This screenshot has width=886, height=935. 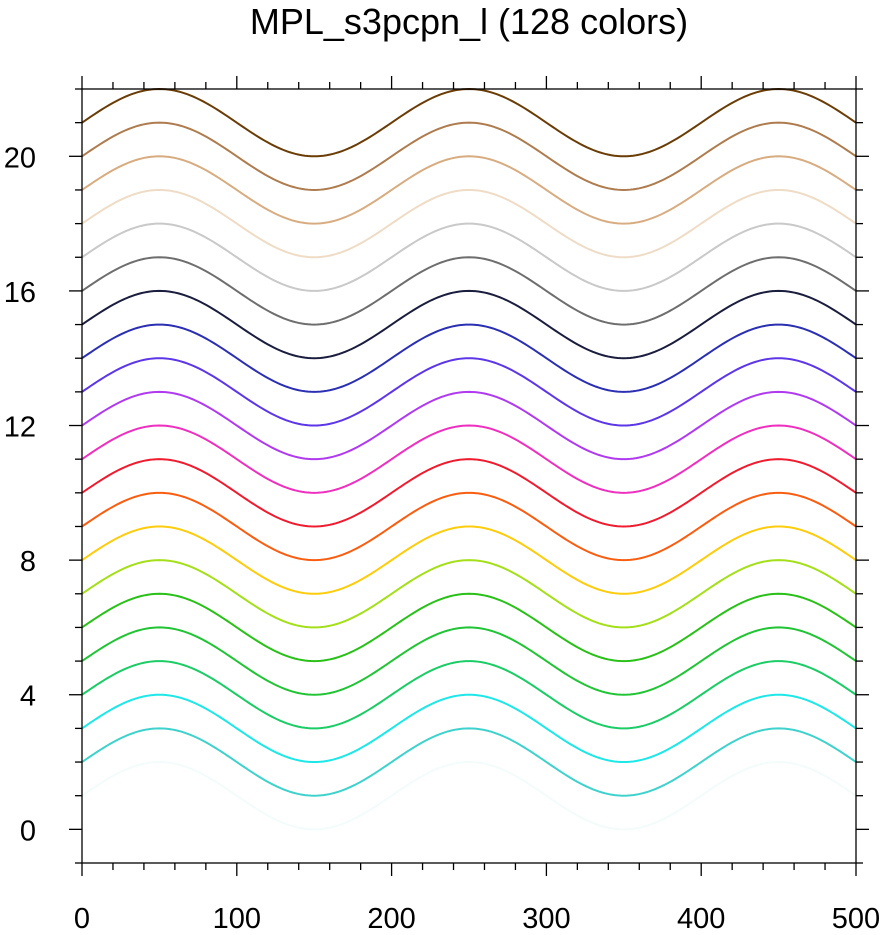 I want to click on x-tick-label: 100, so click(x=237, y=919).